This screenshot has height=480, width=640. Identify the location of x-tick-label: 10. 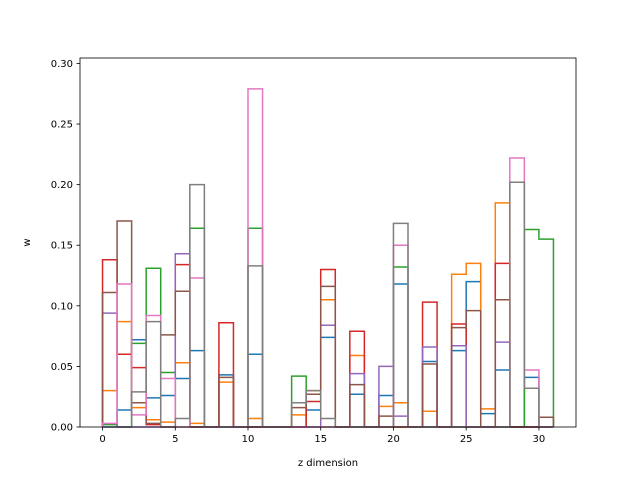
(248, 439).